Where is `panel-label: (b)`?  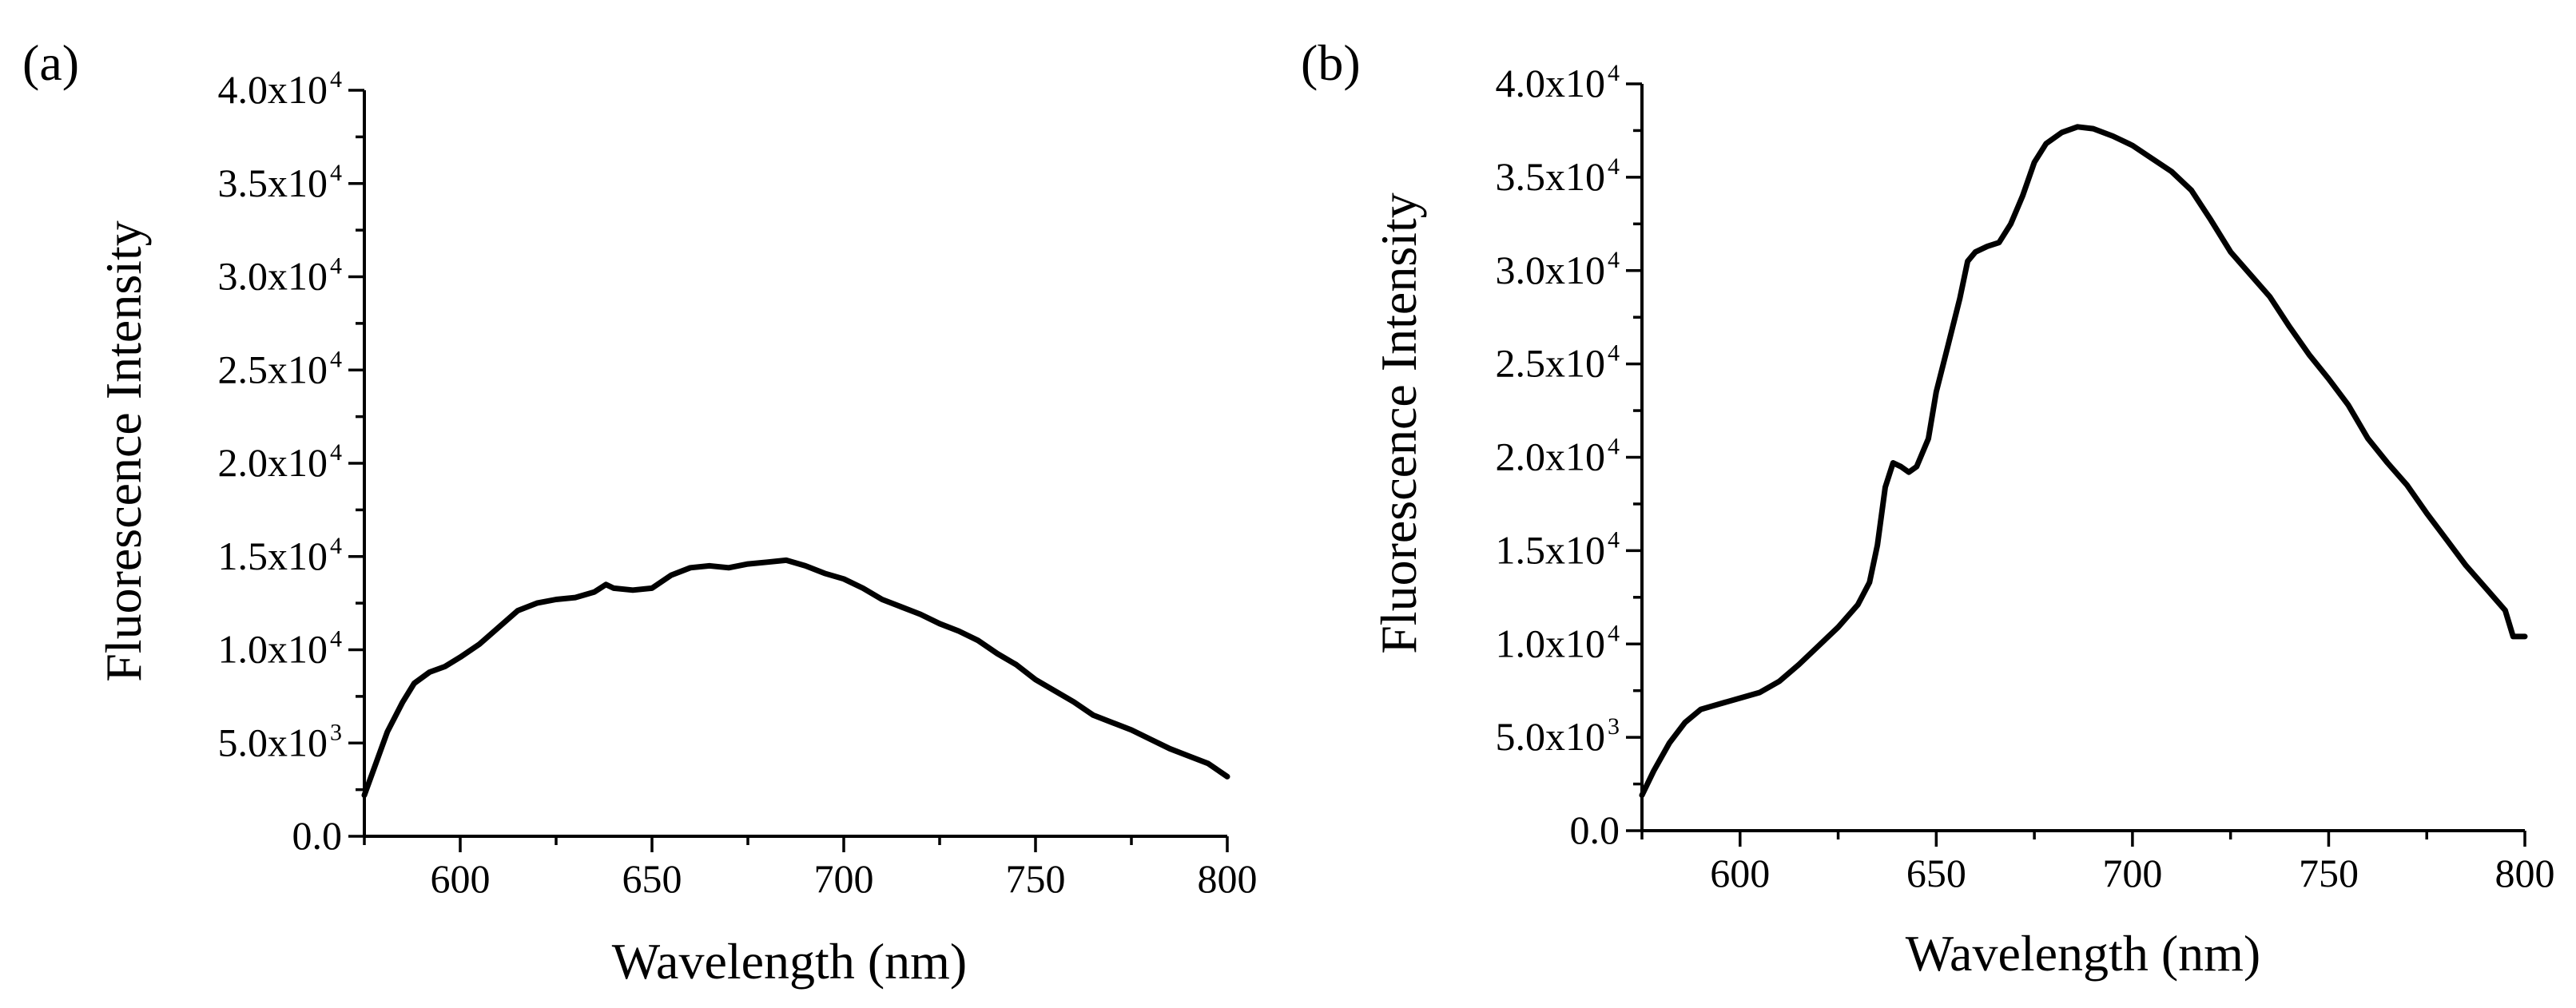
panel-label: (b) is located at coordinates (1331, 62).